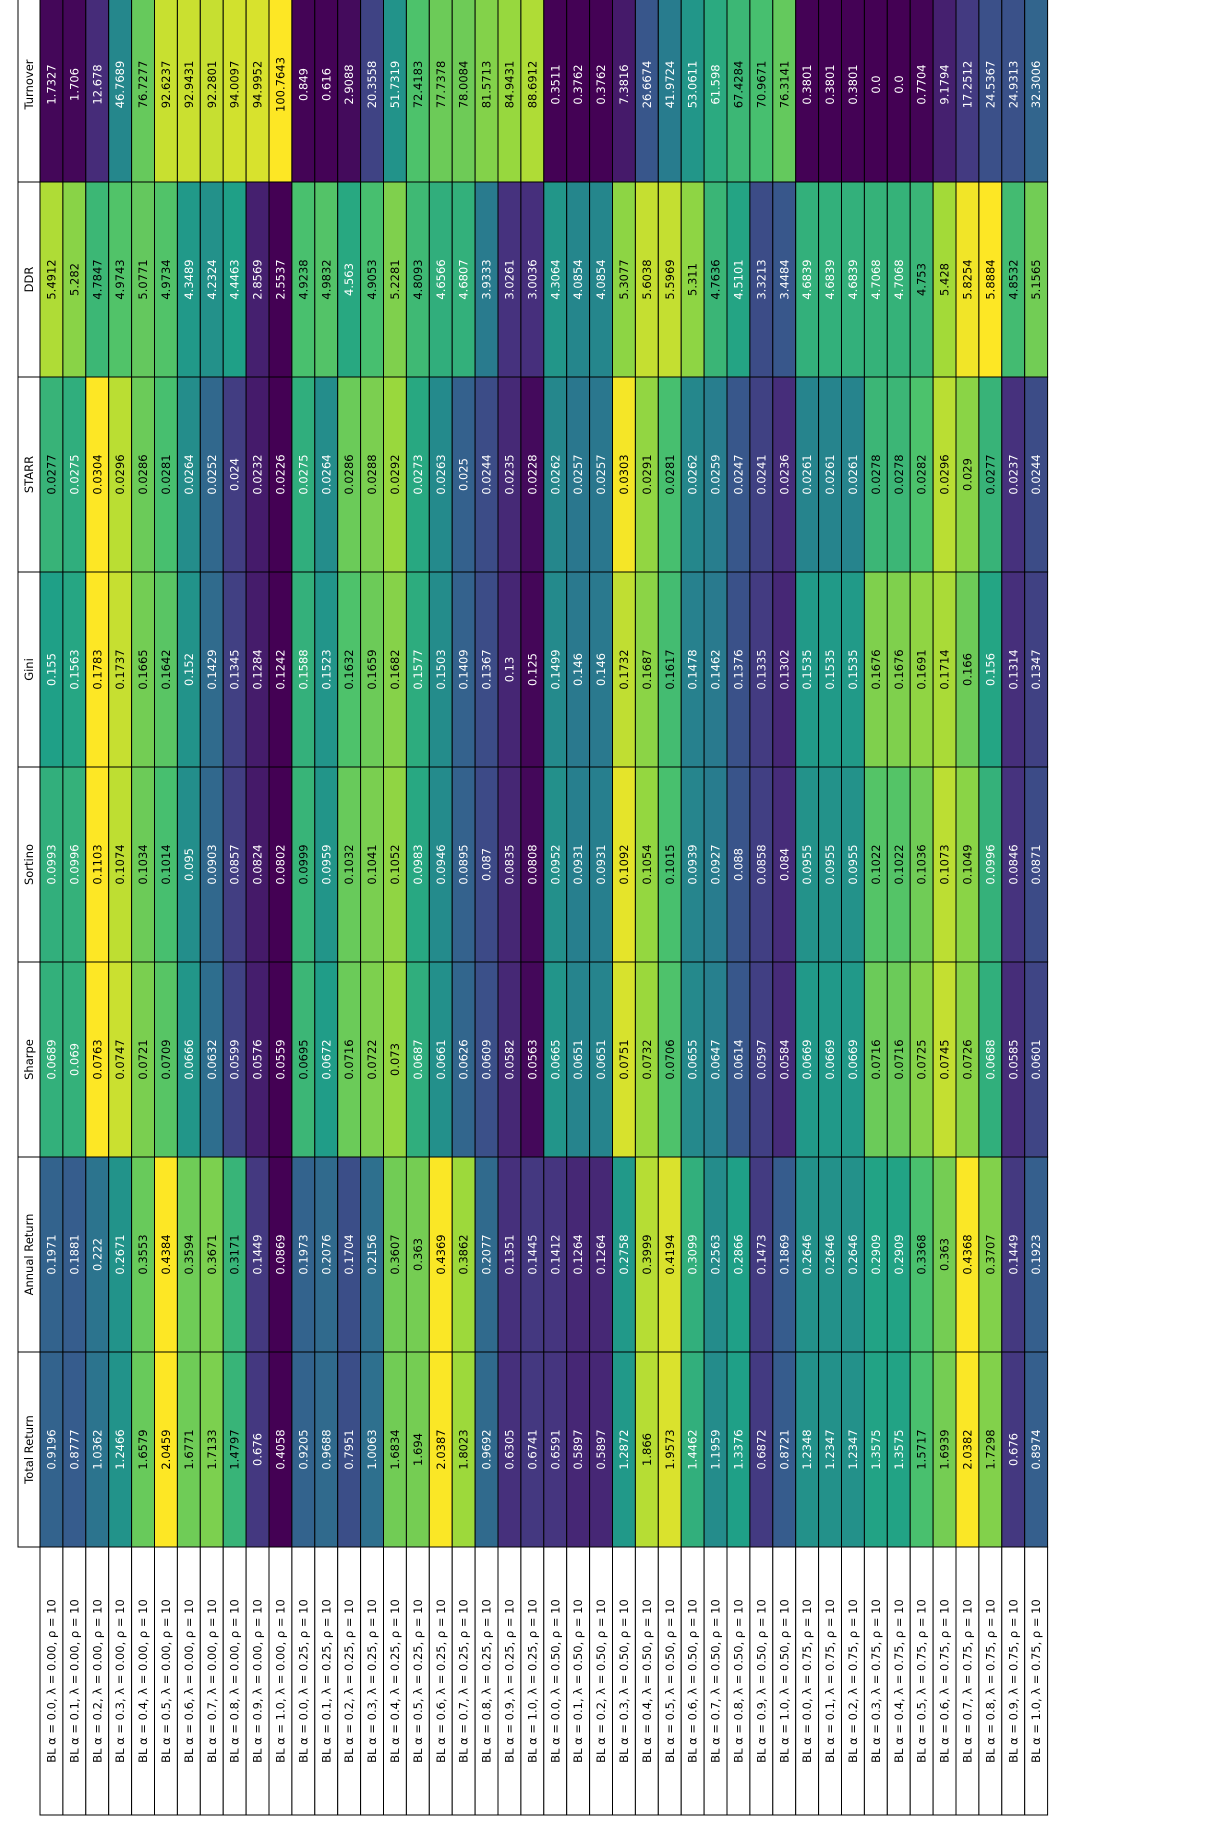  I want to click on cell-value: 0.1478, so click(693, 669).